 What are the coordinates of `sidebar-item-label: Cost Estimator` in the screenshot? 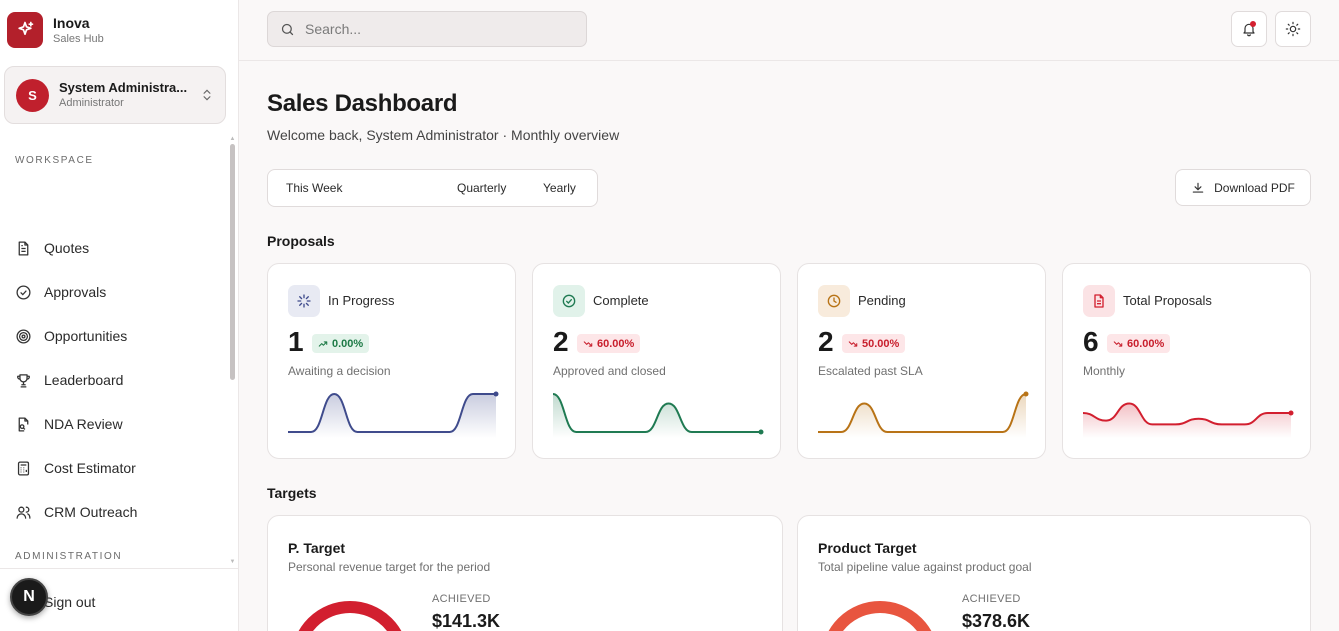 It's located at (90, 468).